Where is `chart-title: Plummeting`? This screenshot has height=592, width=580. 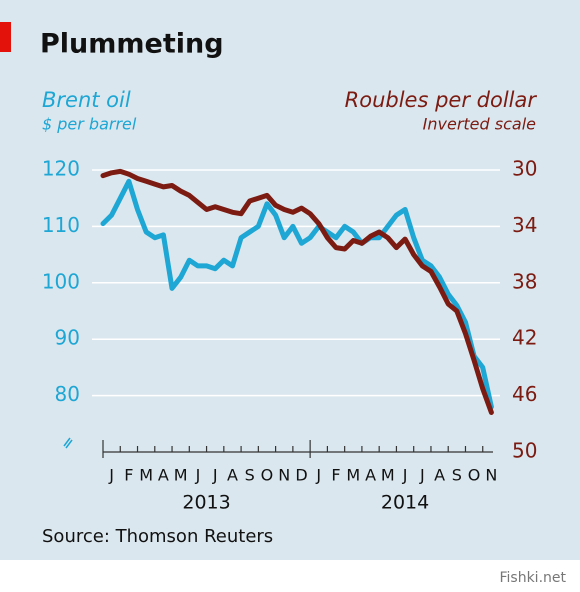
chart-title: Plummeting is located at coordinates (132, 44).